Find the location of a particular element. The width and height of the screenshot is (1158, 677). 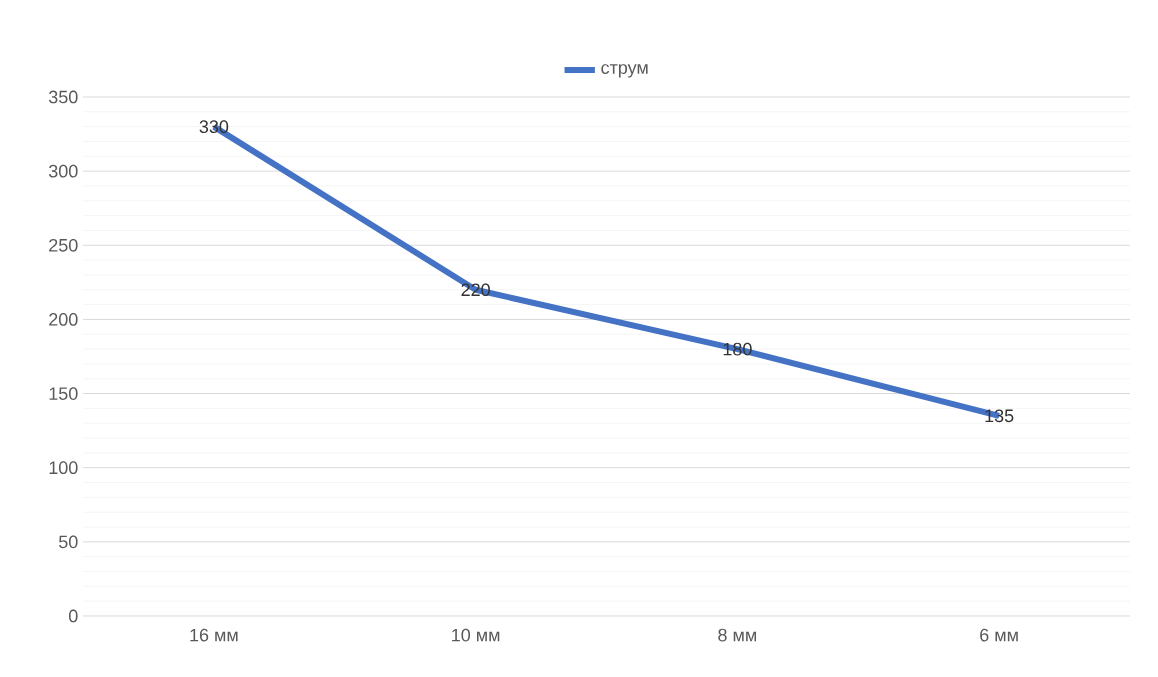

y-tick-label: 250 is located at coordinates (63, 245).